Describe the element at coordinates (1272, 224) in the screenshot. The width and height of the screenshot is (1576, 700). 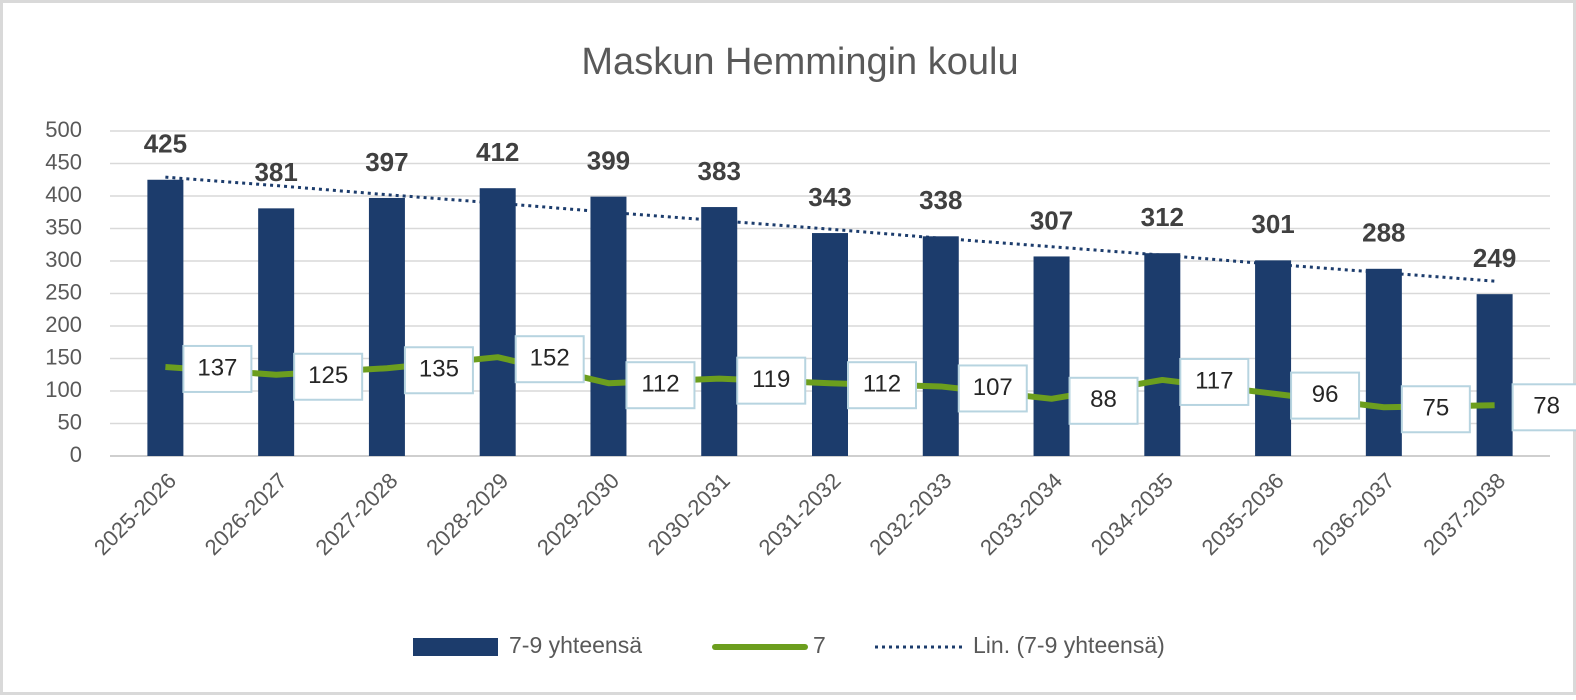
I see `bar-label: 301` at that location.